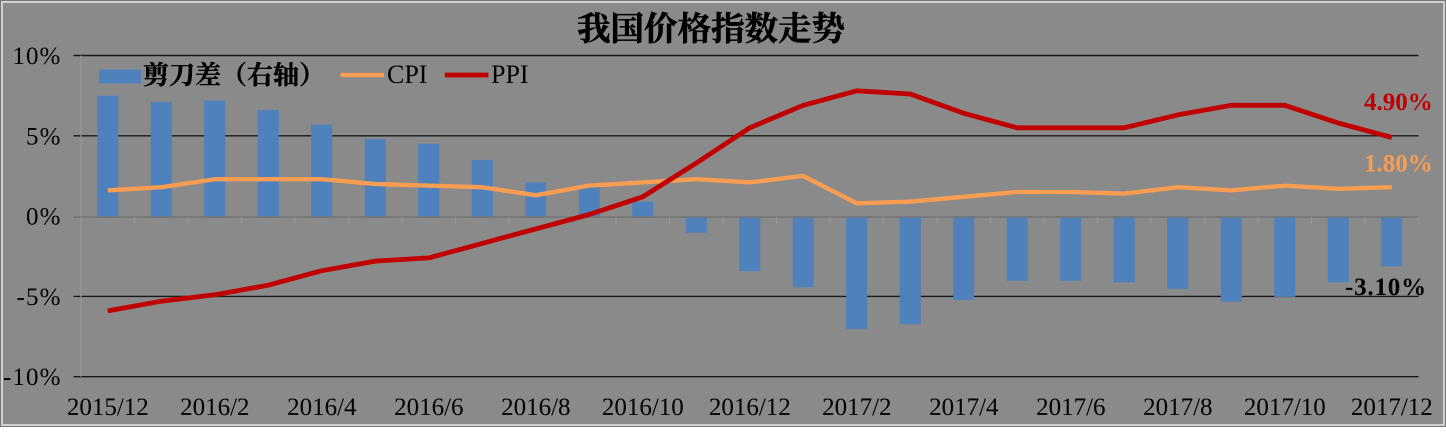  Describe the element at coordinates (39, 297) in the screenshot. I see `svg-text: -5%` at that location.